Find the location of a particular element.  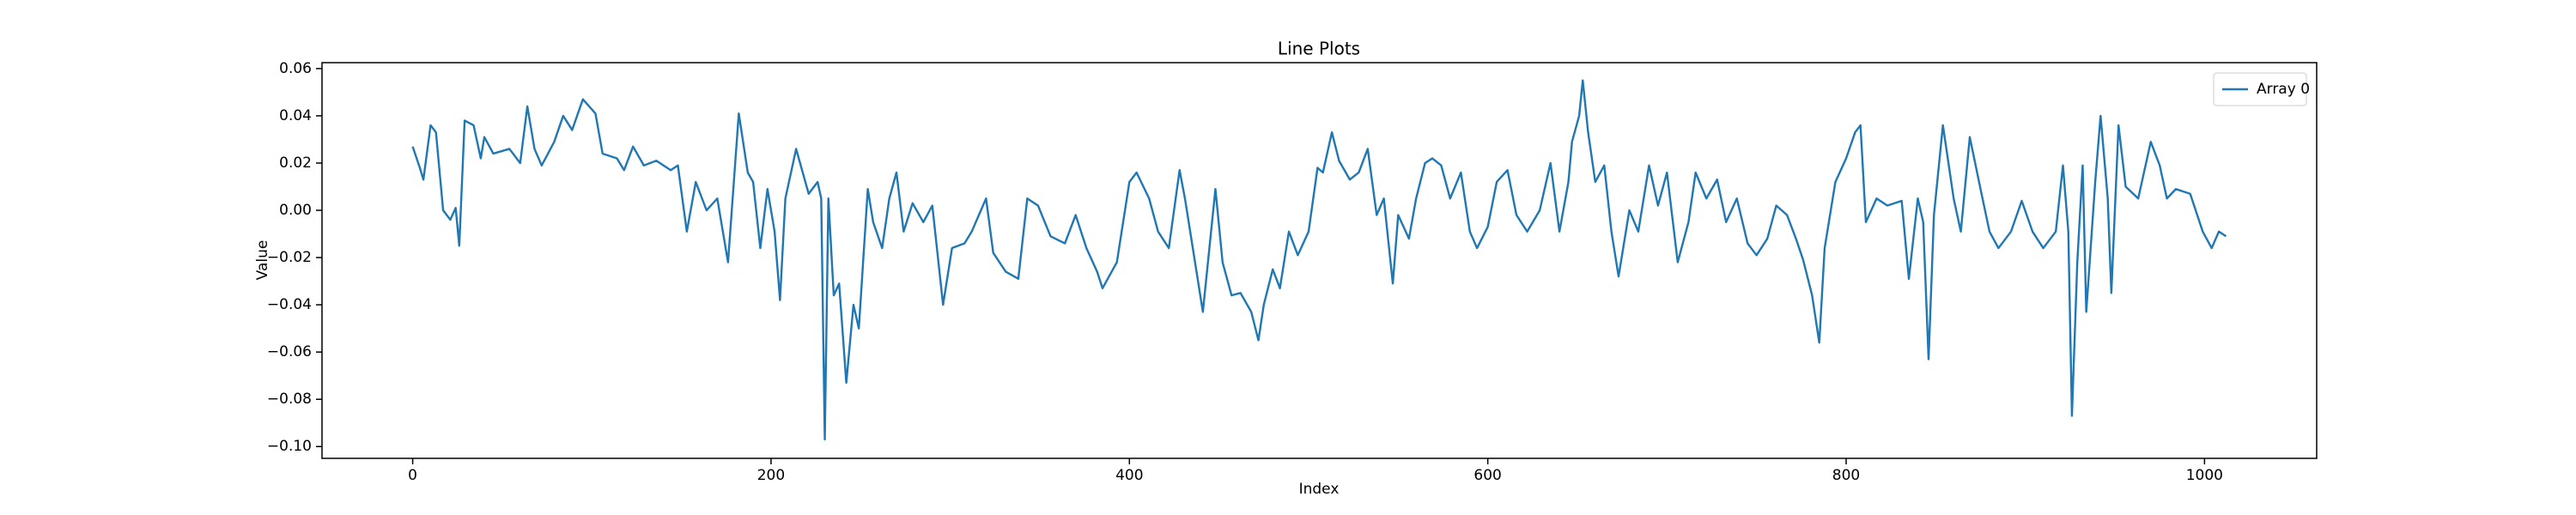

y-tick-label: 0.00 is located at coordinates (295, 210).